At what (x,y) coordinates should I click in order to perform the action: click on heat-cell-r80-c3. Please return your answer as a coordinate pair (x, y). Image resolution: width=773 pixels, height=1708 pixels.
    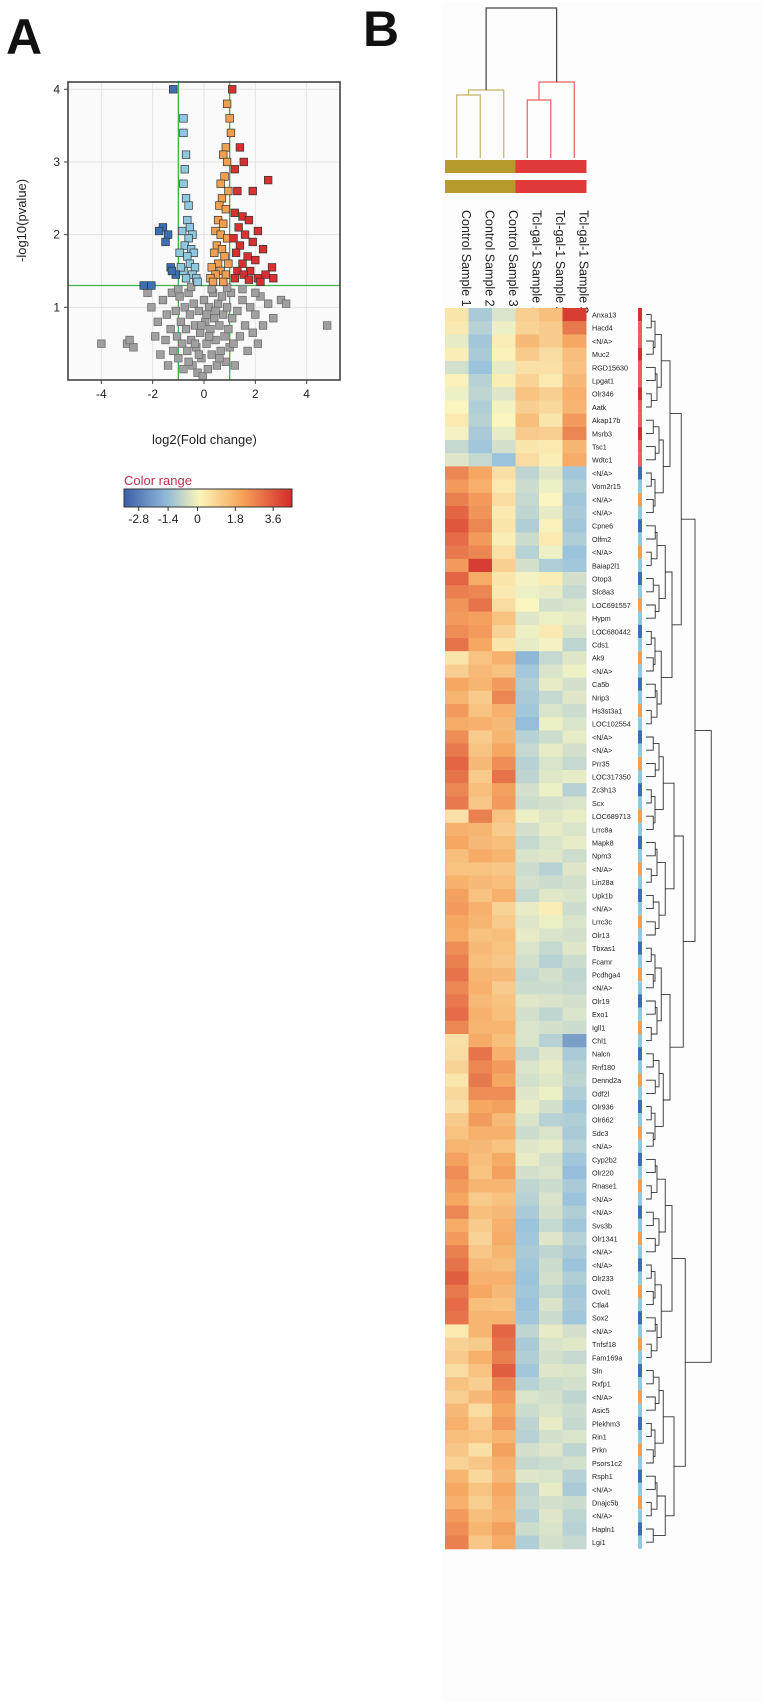
    Looking at the image, I should click on (527, 1371).